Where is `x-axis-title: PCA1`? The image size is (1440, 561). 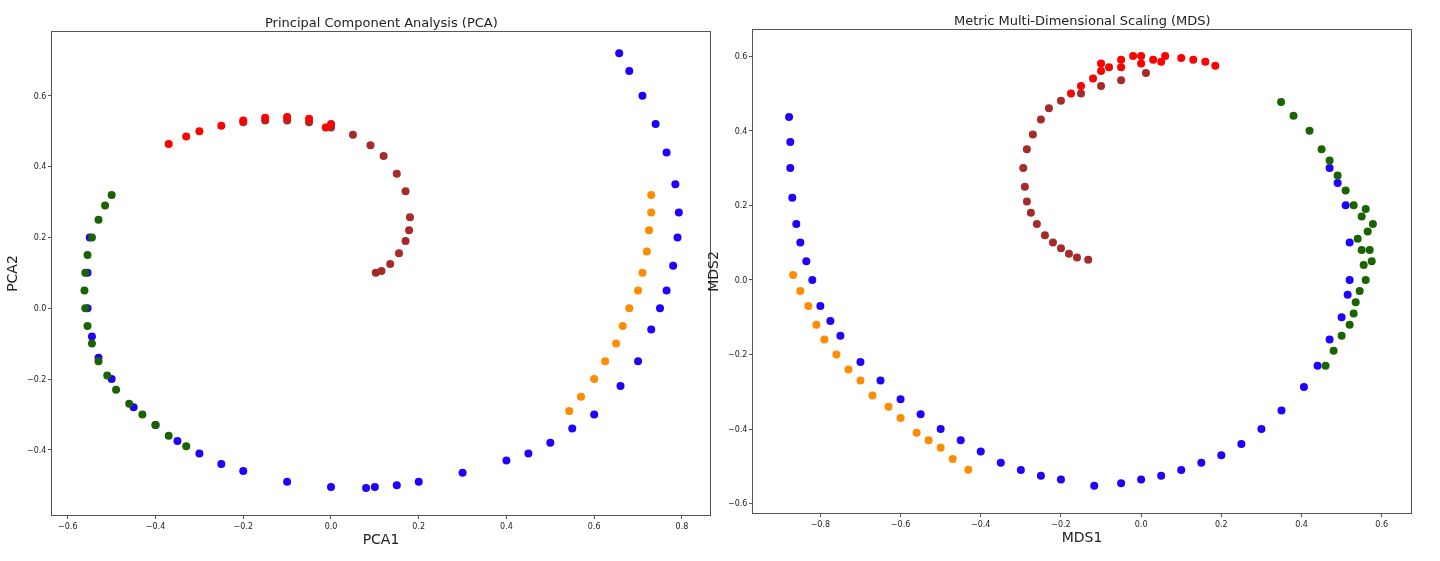 x-axis-title: PCA1 is located at coordinates (381, 538).